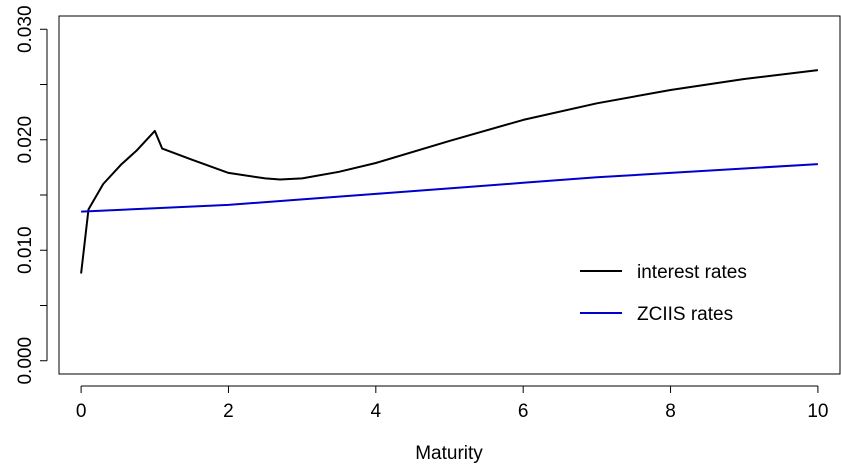  I want to click on y-axis: 0.000 0.010 0.020 0.030, so click(31, 195).